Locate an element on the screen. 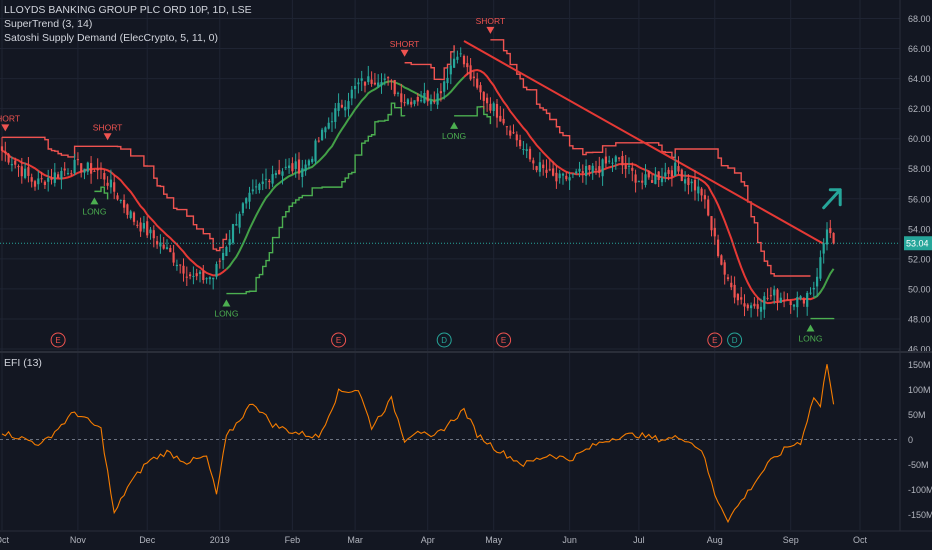 This screenshot has width=932, height=550. efi-axis-label: 50M is located at coordinates (917, 415).